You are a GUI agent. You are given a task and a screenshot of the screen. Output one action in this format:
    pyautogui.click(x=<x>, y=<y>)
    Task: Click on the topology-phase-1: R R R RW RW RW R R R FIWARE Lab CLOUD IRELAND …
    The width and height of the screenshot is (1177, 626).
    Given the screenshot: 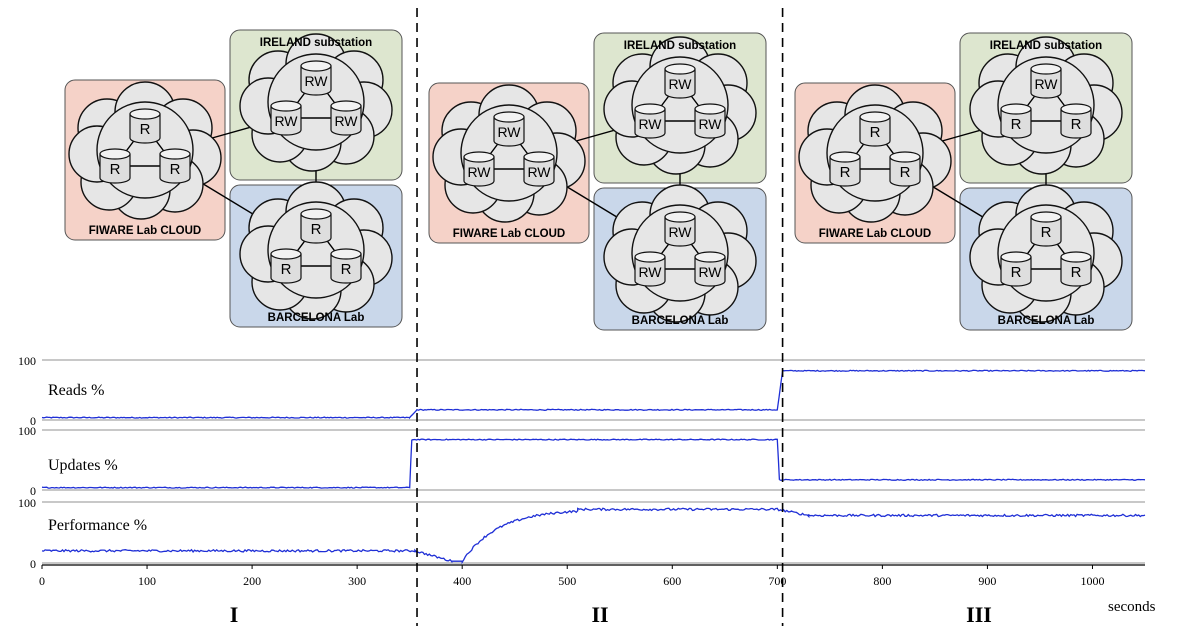 What is the action you would take?
    pyautogui.click(x=233, y=178)
    